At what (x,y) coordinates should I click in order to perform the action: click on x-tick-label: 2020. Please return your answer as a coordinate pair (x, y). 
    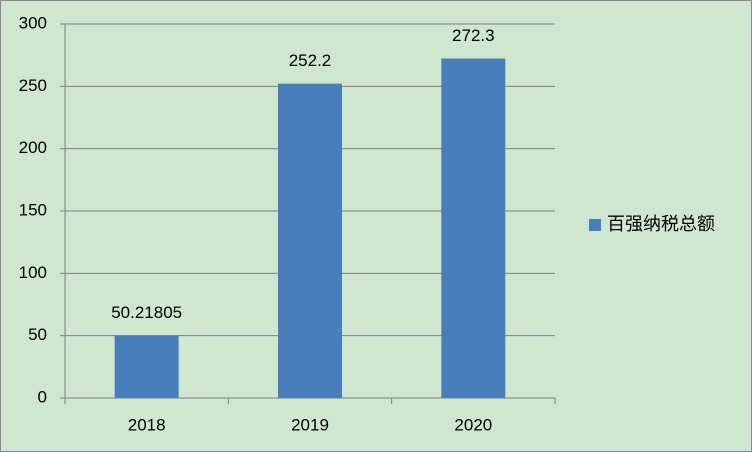
    Looking at the image, I should click on (473, 424).